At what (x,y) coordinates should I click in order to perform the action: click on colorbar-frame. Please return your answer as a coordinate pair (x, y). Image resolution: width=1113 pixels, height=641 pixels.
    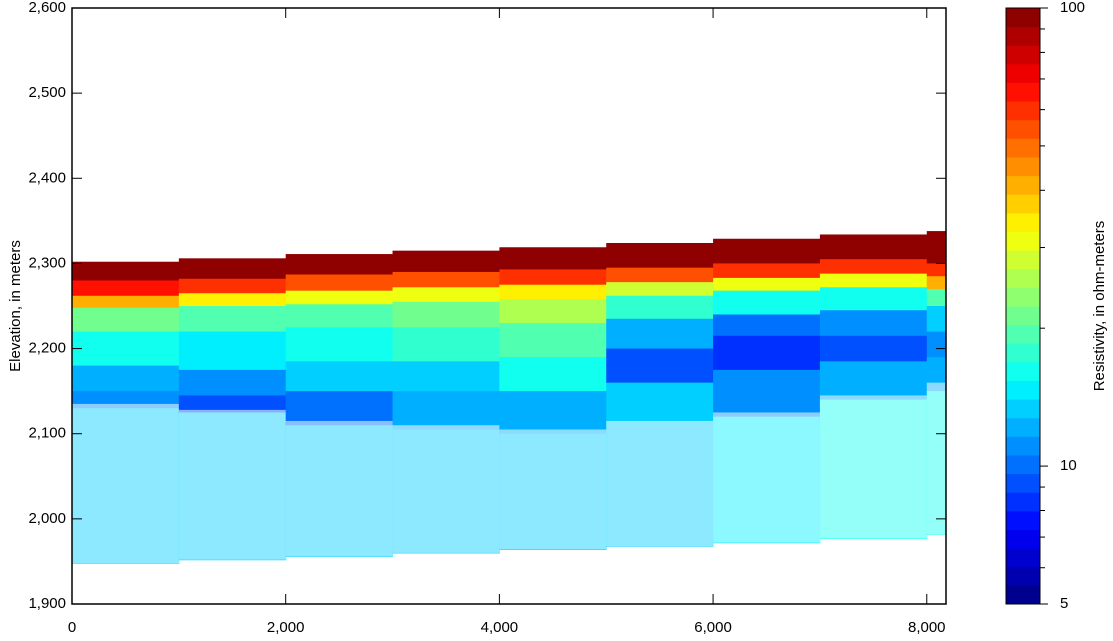
    Looking at the image, I should click on (1023, 306).